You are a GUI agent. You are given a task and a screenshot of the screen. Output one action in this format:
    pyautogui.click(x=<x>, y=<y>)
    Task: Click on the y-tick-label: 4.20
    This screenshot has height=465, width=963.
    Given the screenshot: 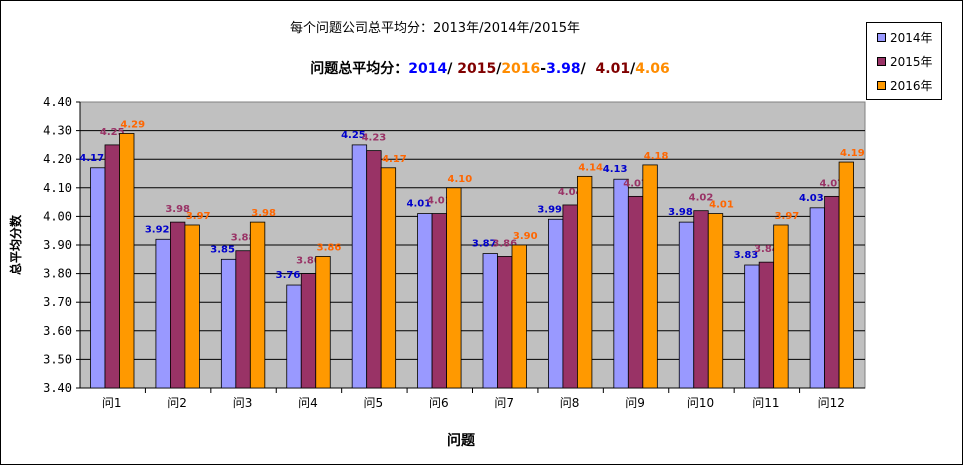 What is the action you would take?
    pyautogui.click(x=57, y=159)
    